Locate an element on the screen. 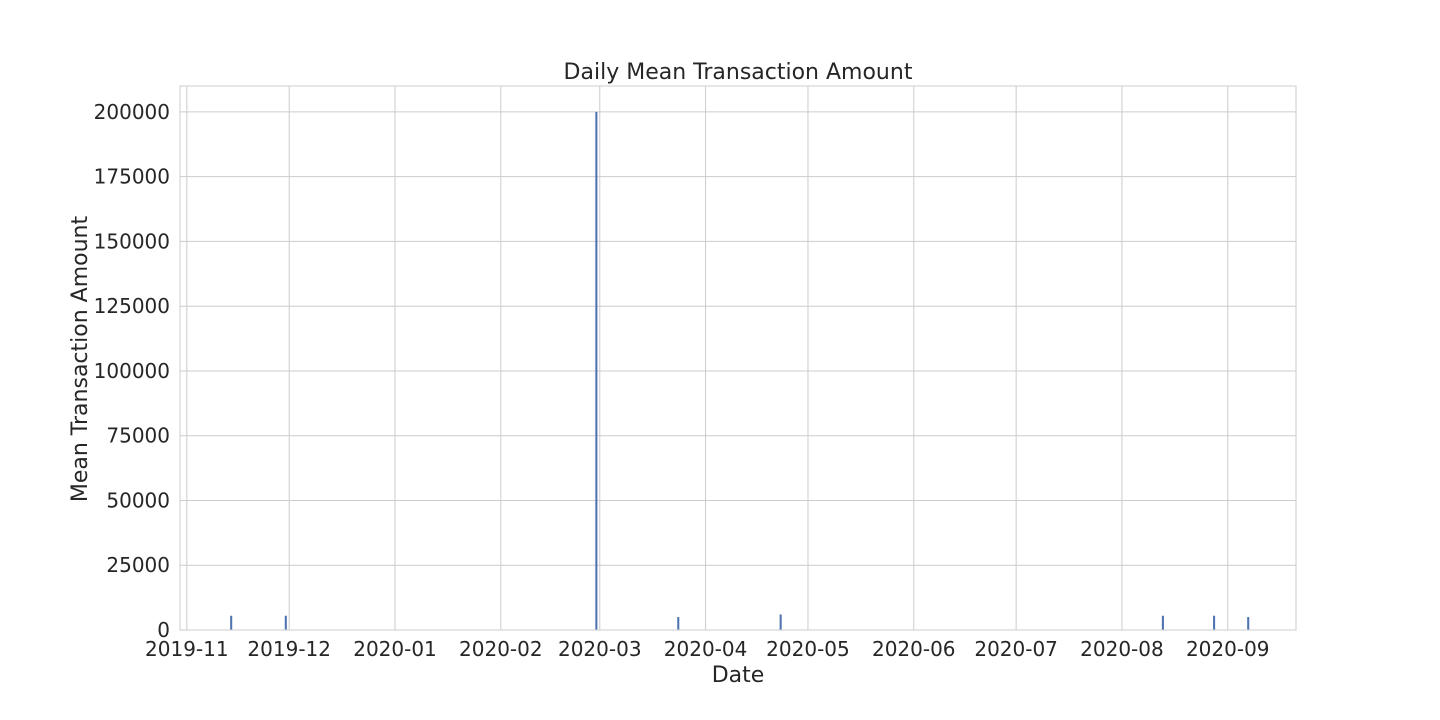 The width and height of the screenshot is (1440, 720). y-tick-label: 150000 is located at coordinates (132, 241).